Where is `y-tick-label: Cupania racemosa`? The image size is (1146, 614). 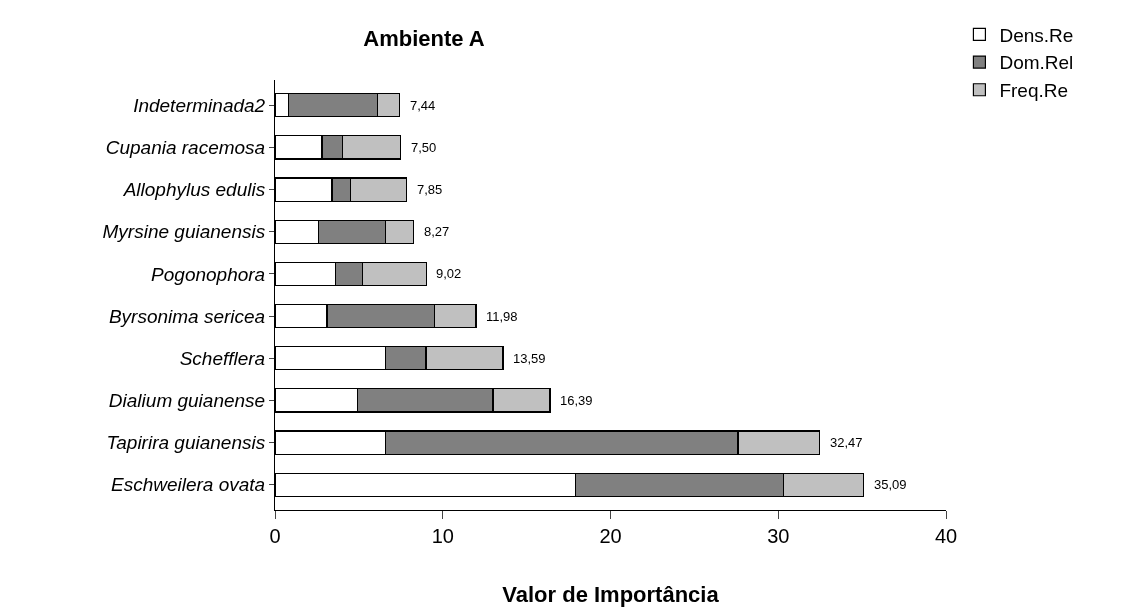
y-tick-label: Cupania racemosa is located at coordinates (185, 148).